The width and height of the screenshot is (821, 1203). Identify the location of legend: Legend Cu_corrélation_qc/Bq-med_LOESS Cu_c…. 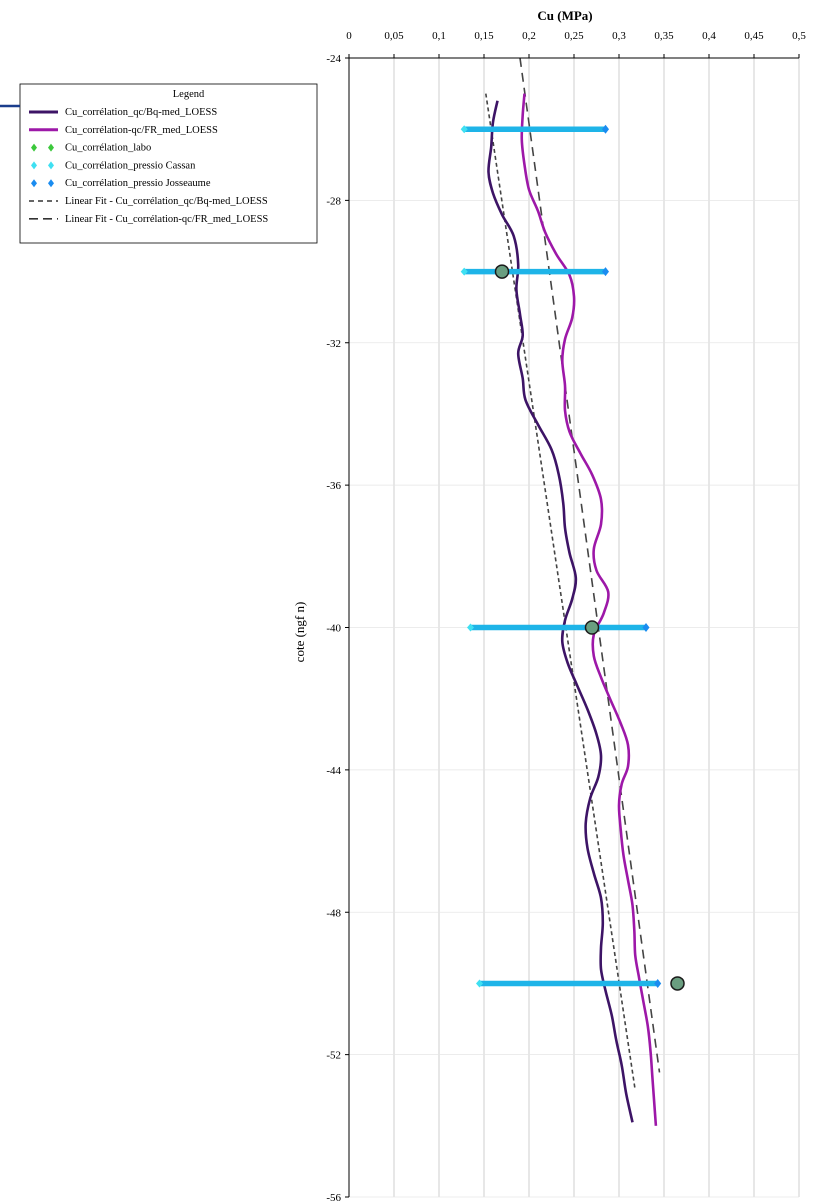
(159, 163).